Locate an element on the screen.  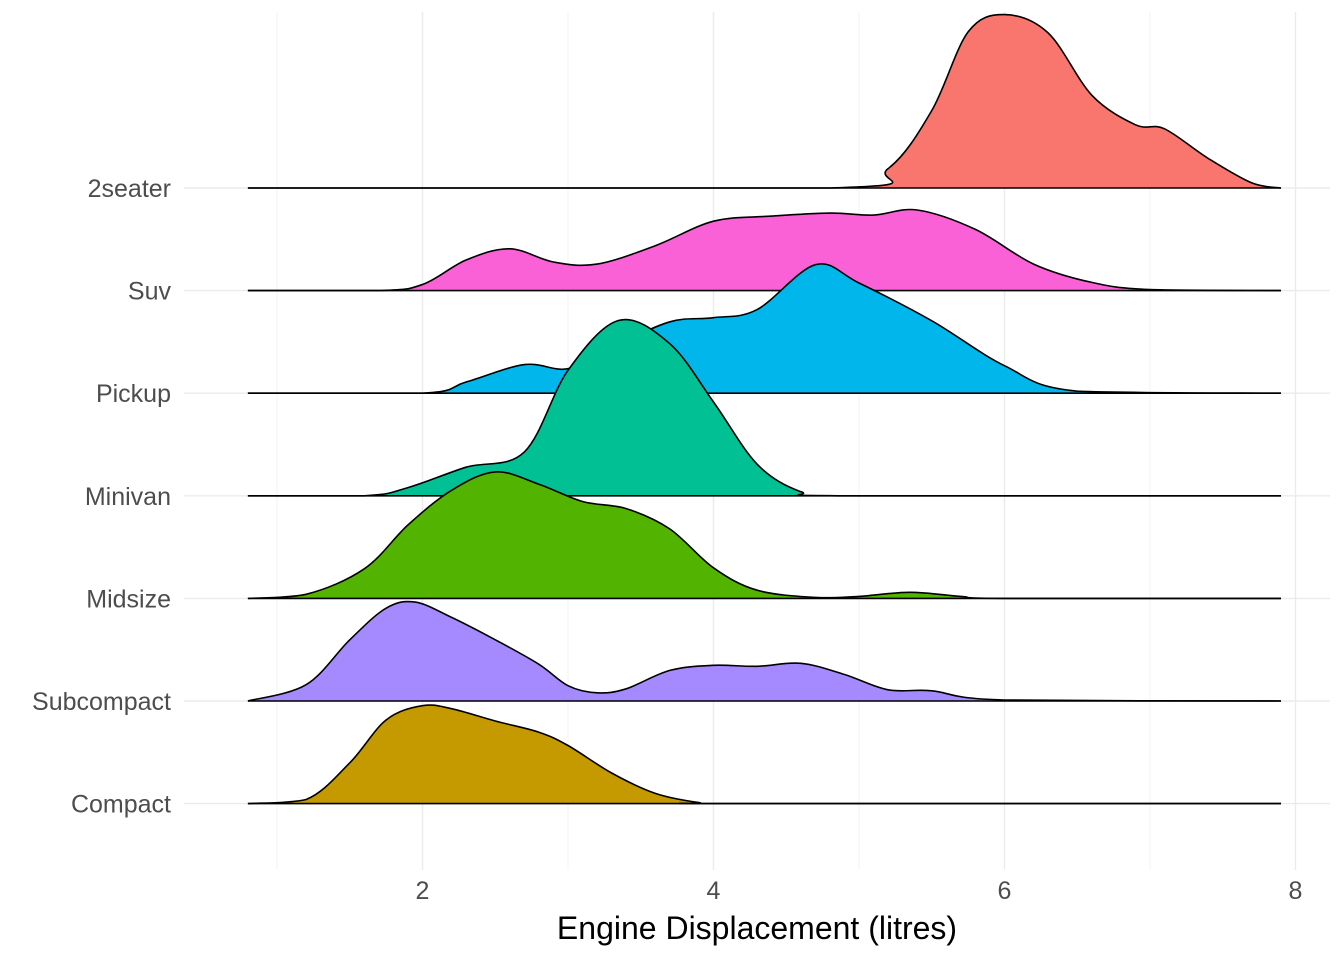
y-tick-label: Midsize is located at coordinates (128, 599).